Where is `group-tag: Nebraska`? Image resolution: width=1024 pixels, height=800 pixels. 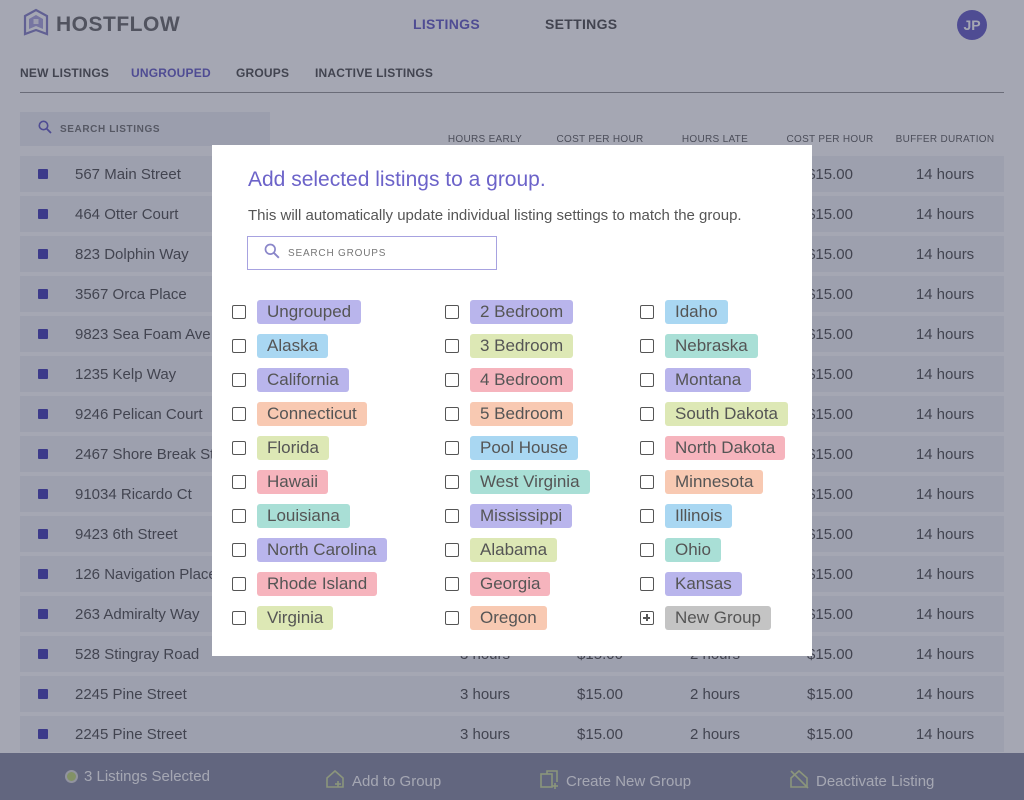
group-tag: Nebraska is located at coordinates (711, 346).